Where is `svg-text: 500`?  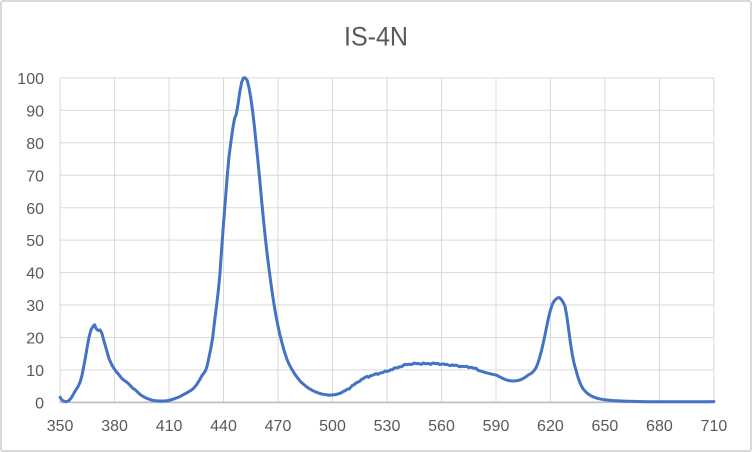 svg-text: 500 is located at coordinates (332, 426).